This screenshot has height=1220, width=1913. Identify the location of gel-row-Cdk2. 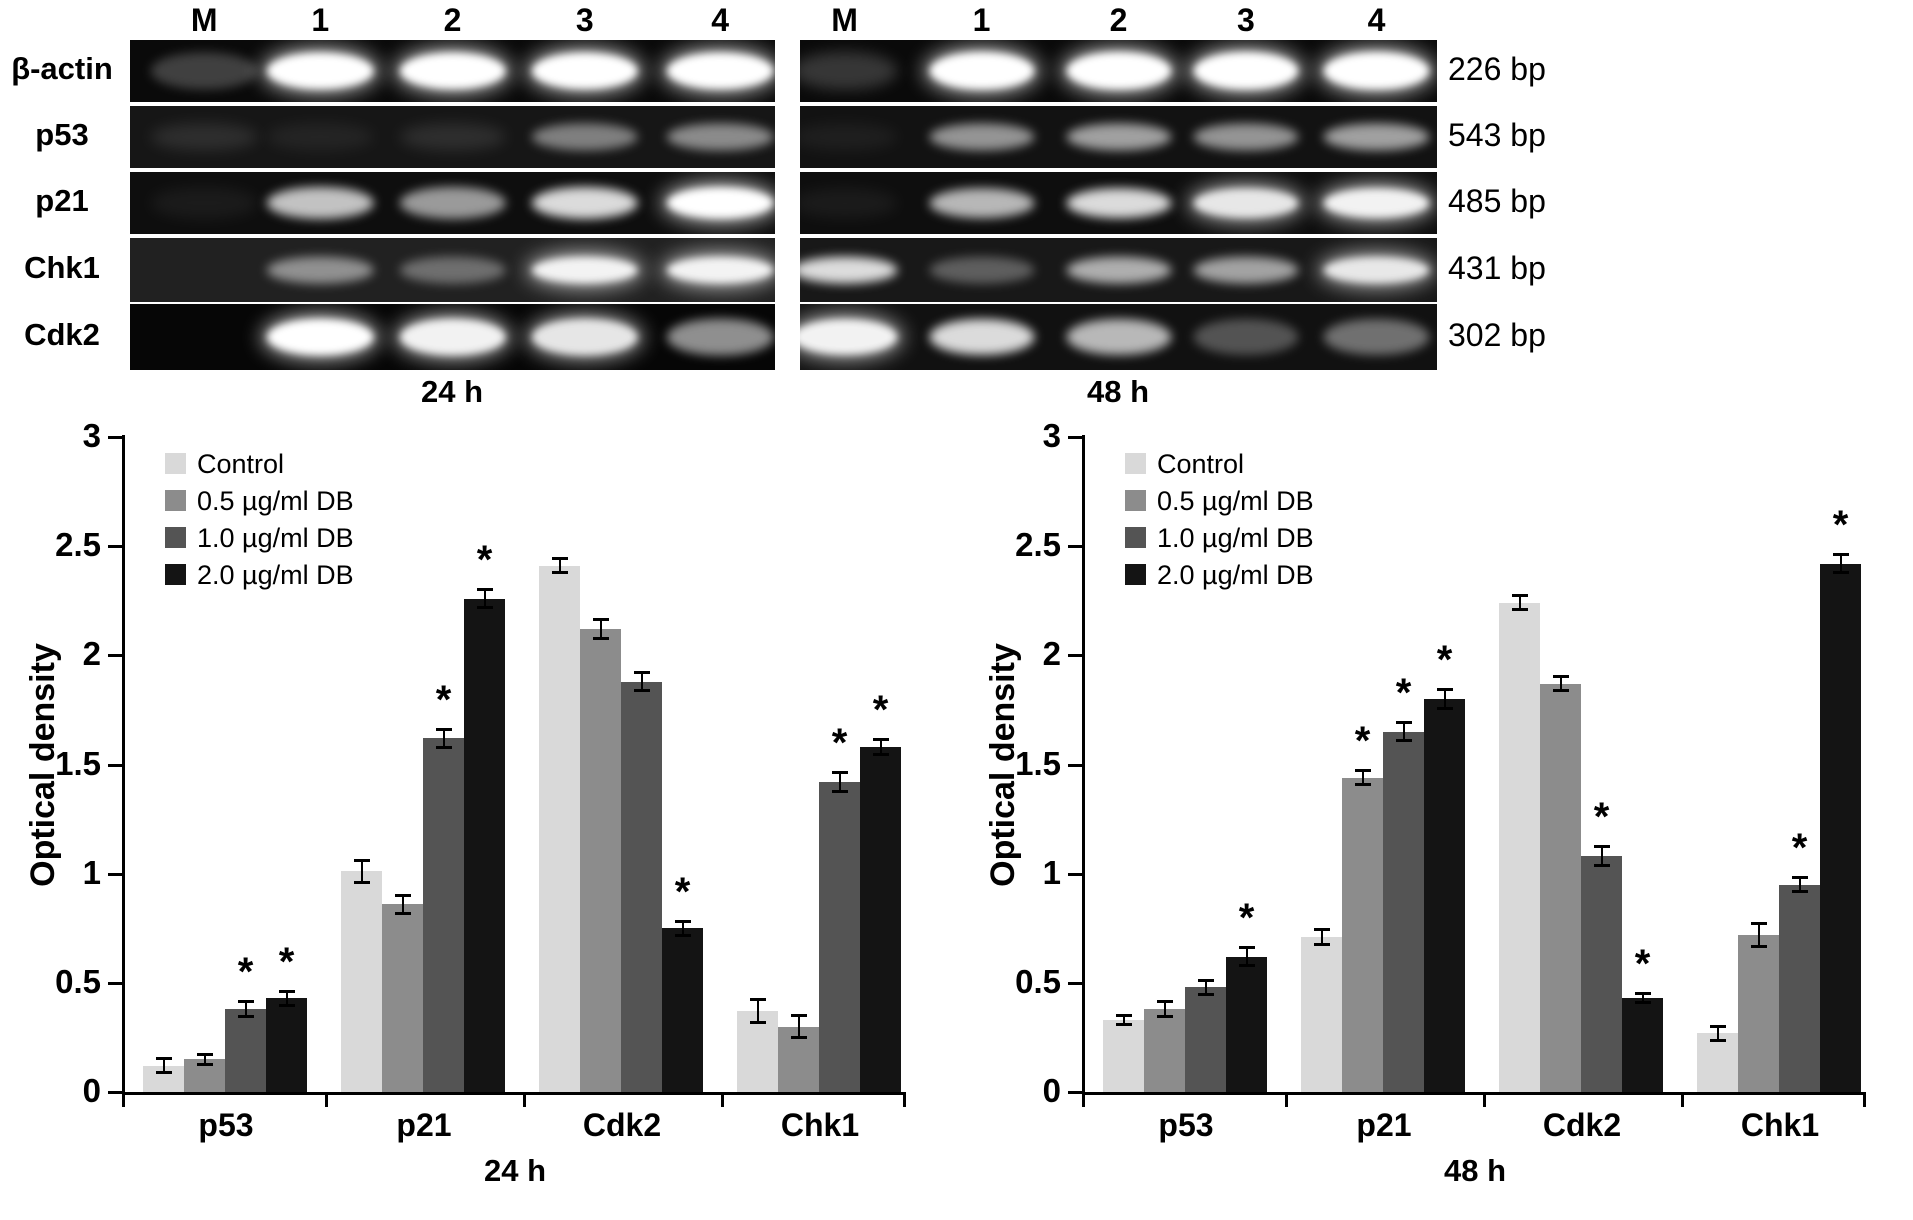
(452, 337).